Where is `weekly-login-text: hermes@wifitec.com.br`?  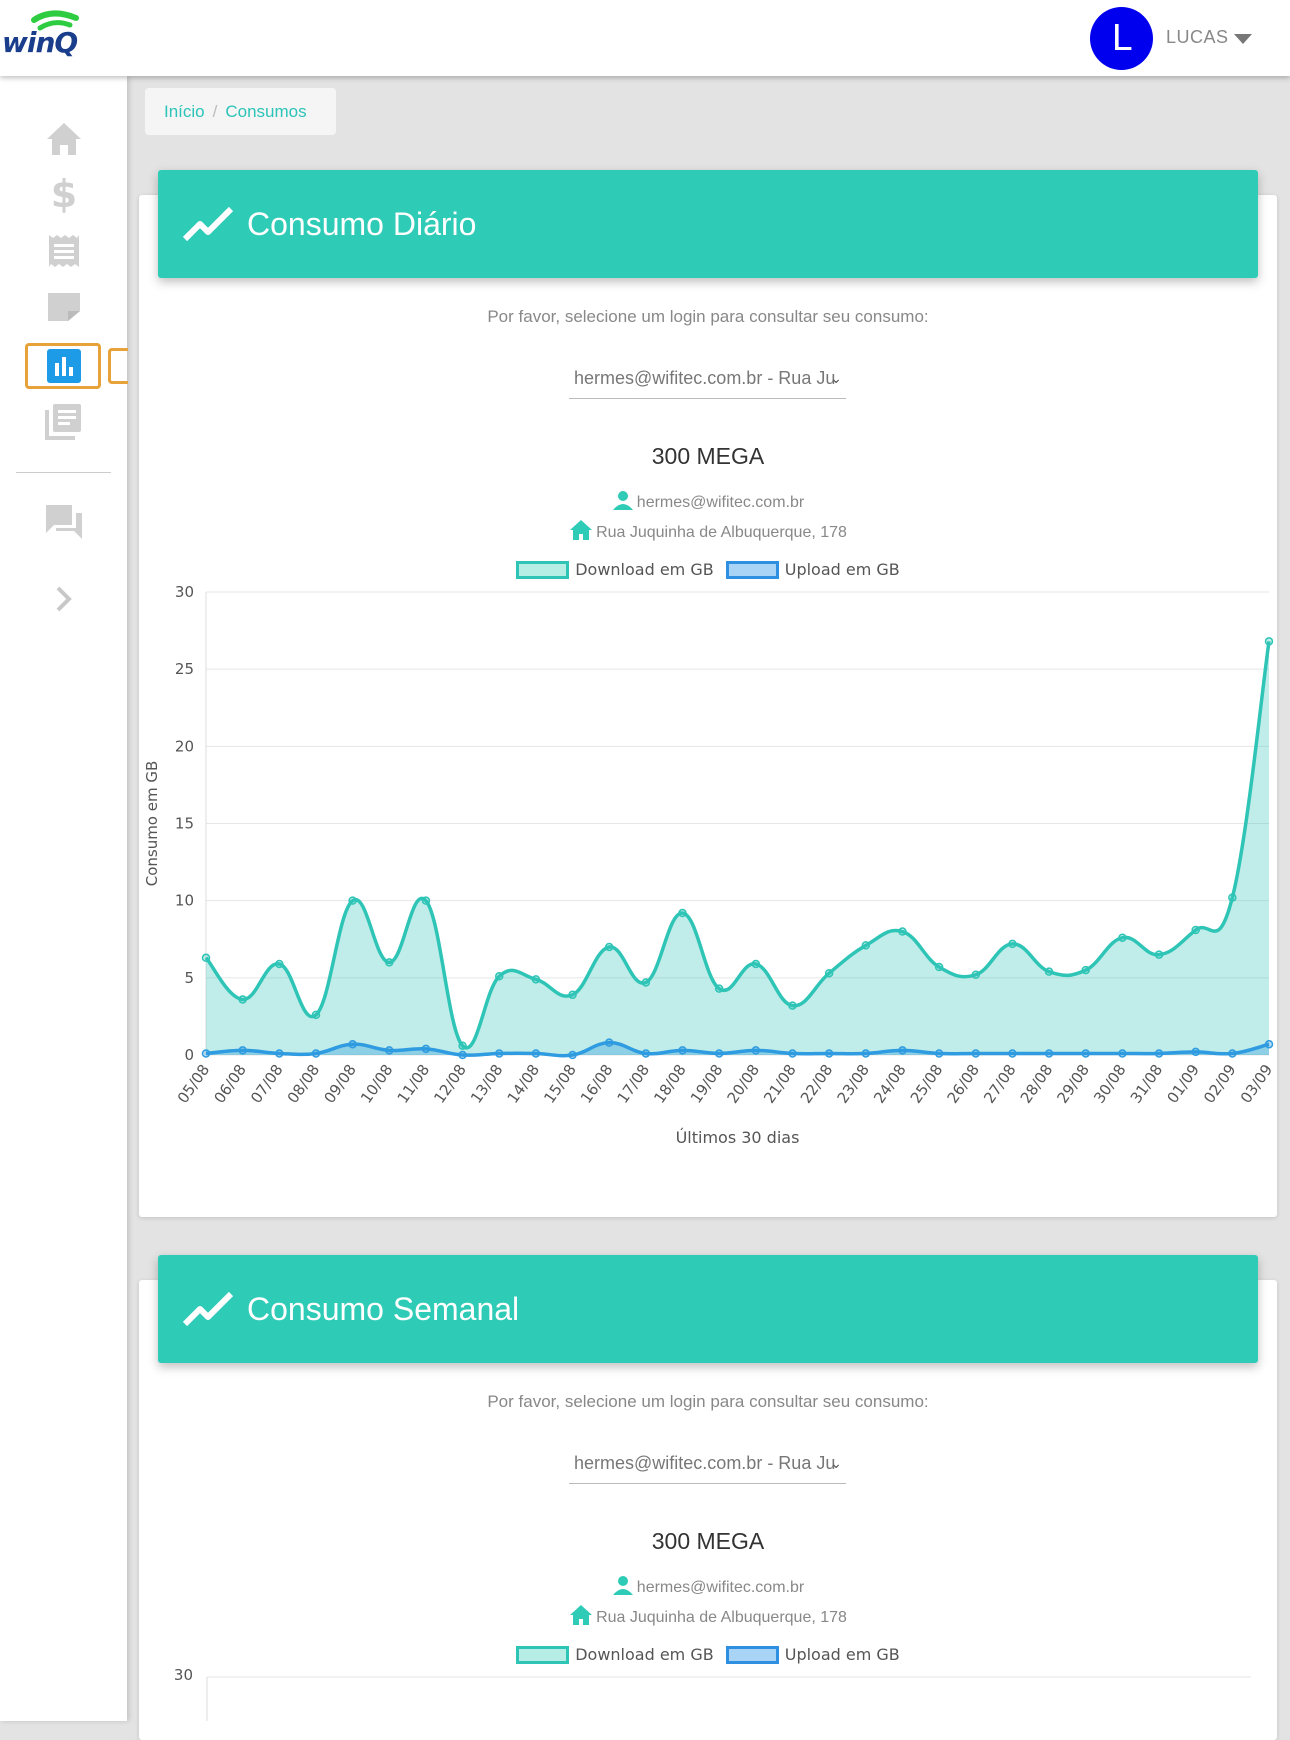 weekly-login-text: hermes@wifitec.com.br is located at coordinates (720, 1587).